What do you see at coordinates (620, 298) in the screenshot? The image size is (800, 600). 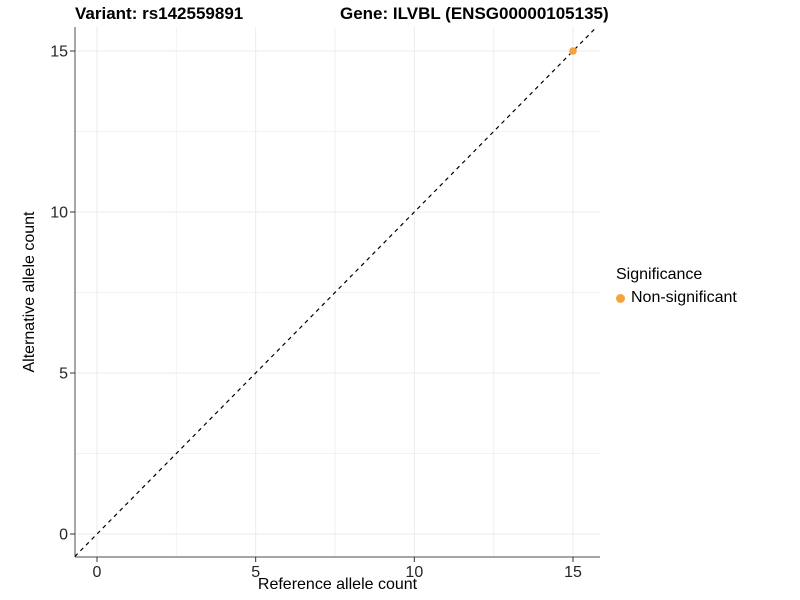 I see `legend-marker-circle-icon` at bounding box center [620, 298].